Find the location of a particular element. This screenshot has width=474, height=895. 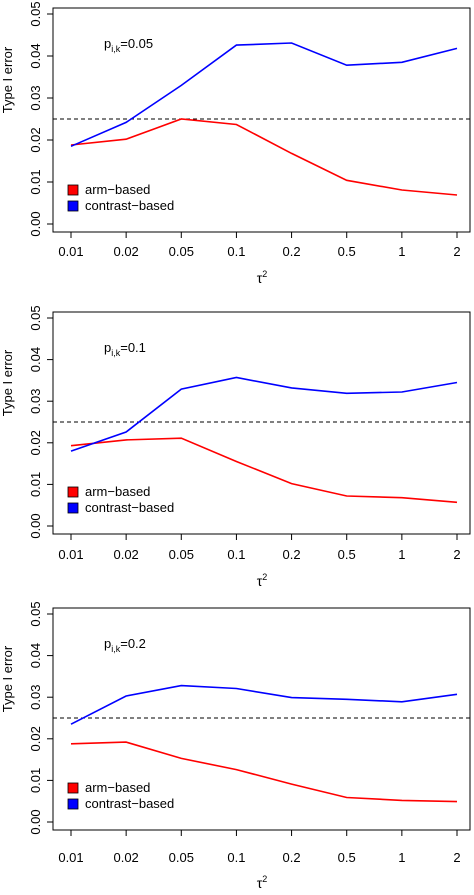

annotation-value: =0.1 is located at coordinates (133, 347).